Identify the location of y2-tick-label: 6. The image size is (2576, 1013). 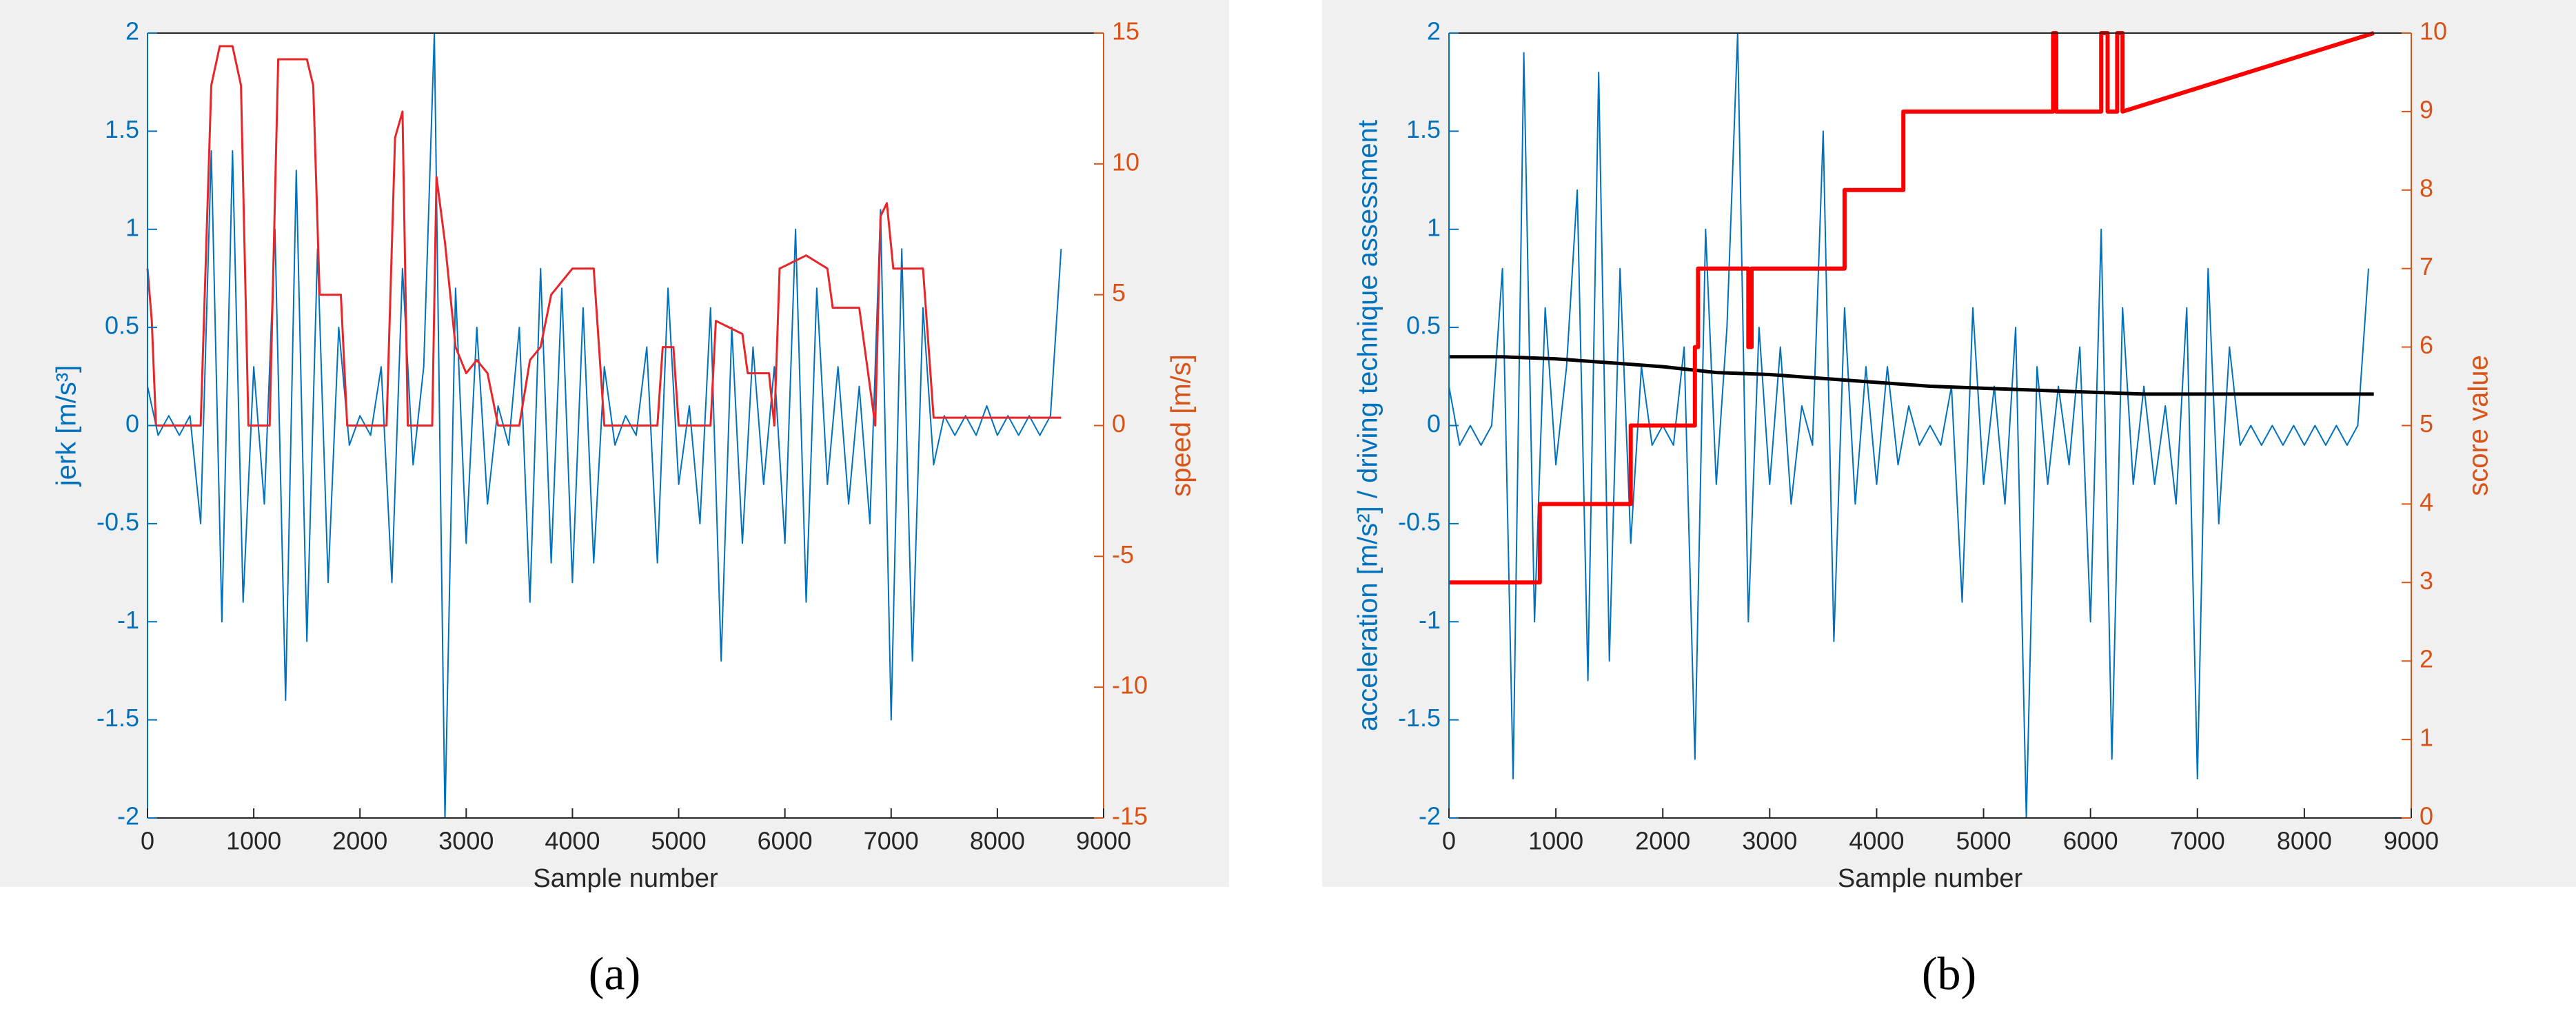
(2426, 345).